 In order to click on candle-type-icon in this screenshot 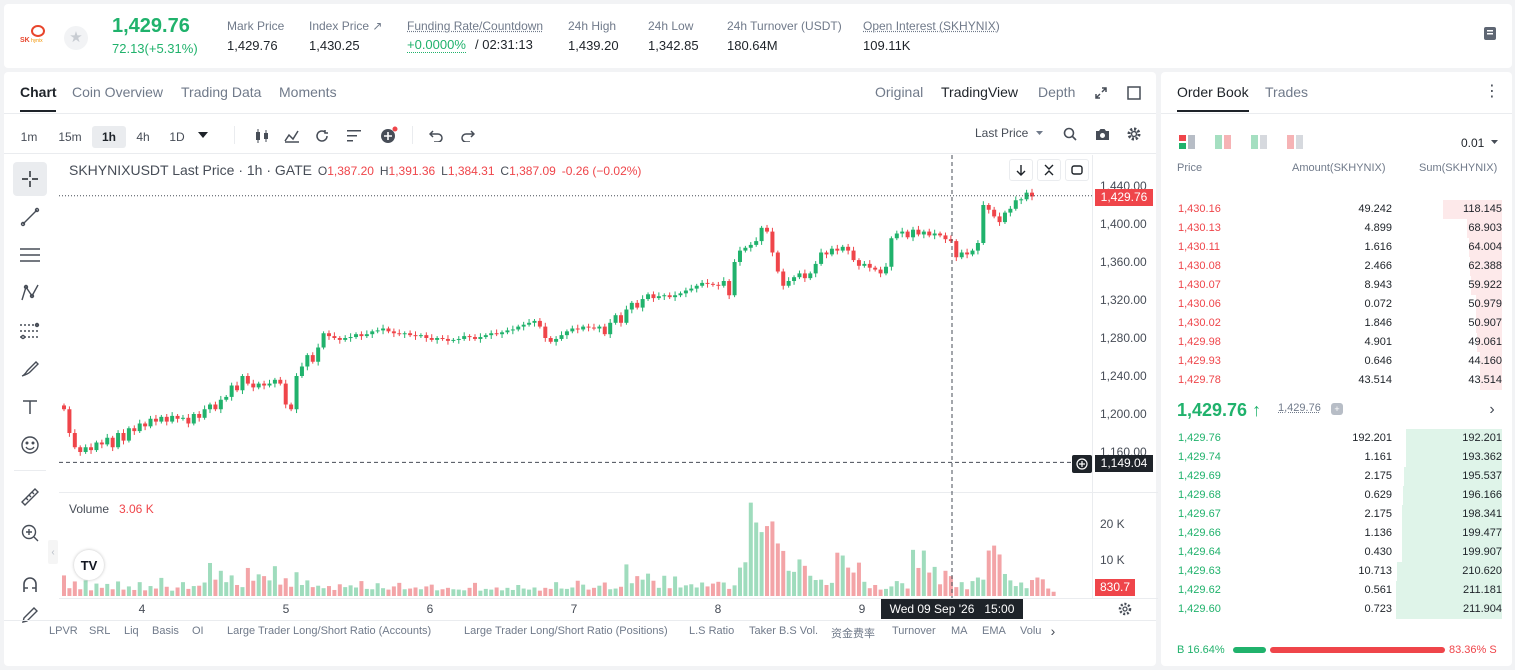, I will do `click(262, 136)`.